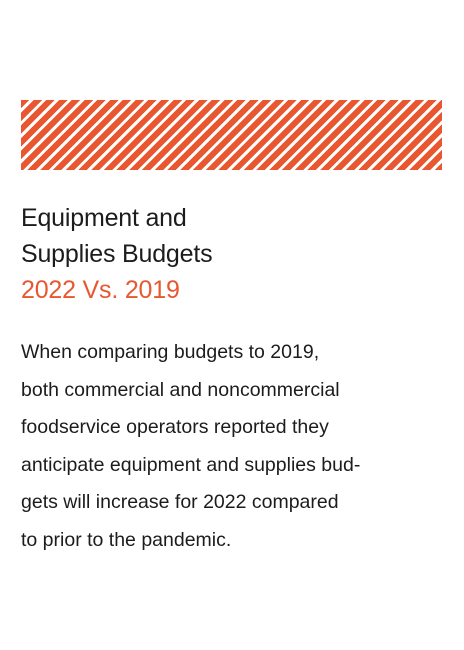  I want to click on body-line: foodservice operators reported they, so click(175, 427).